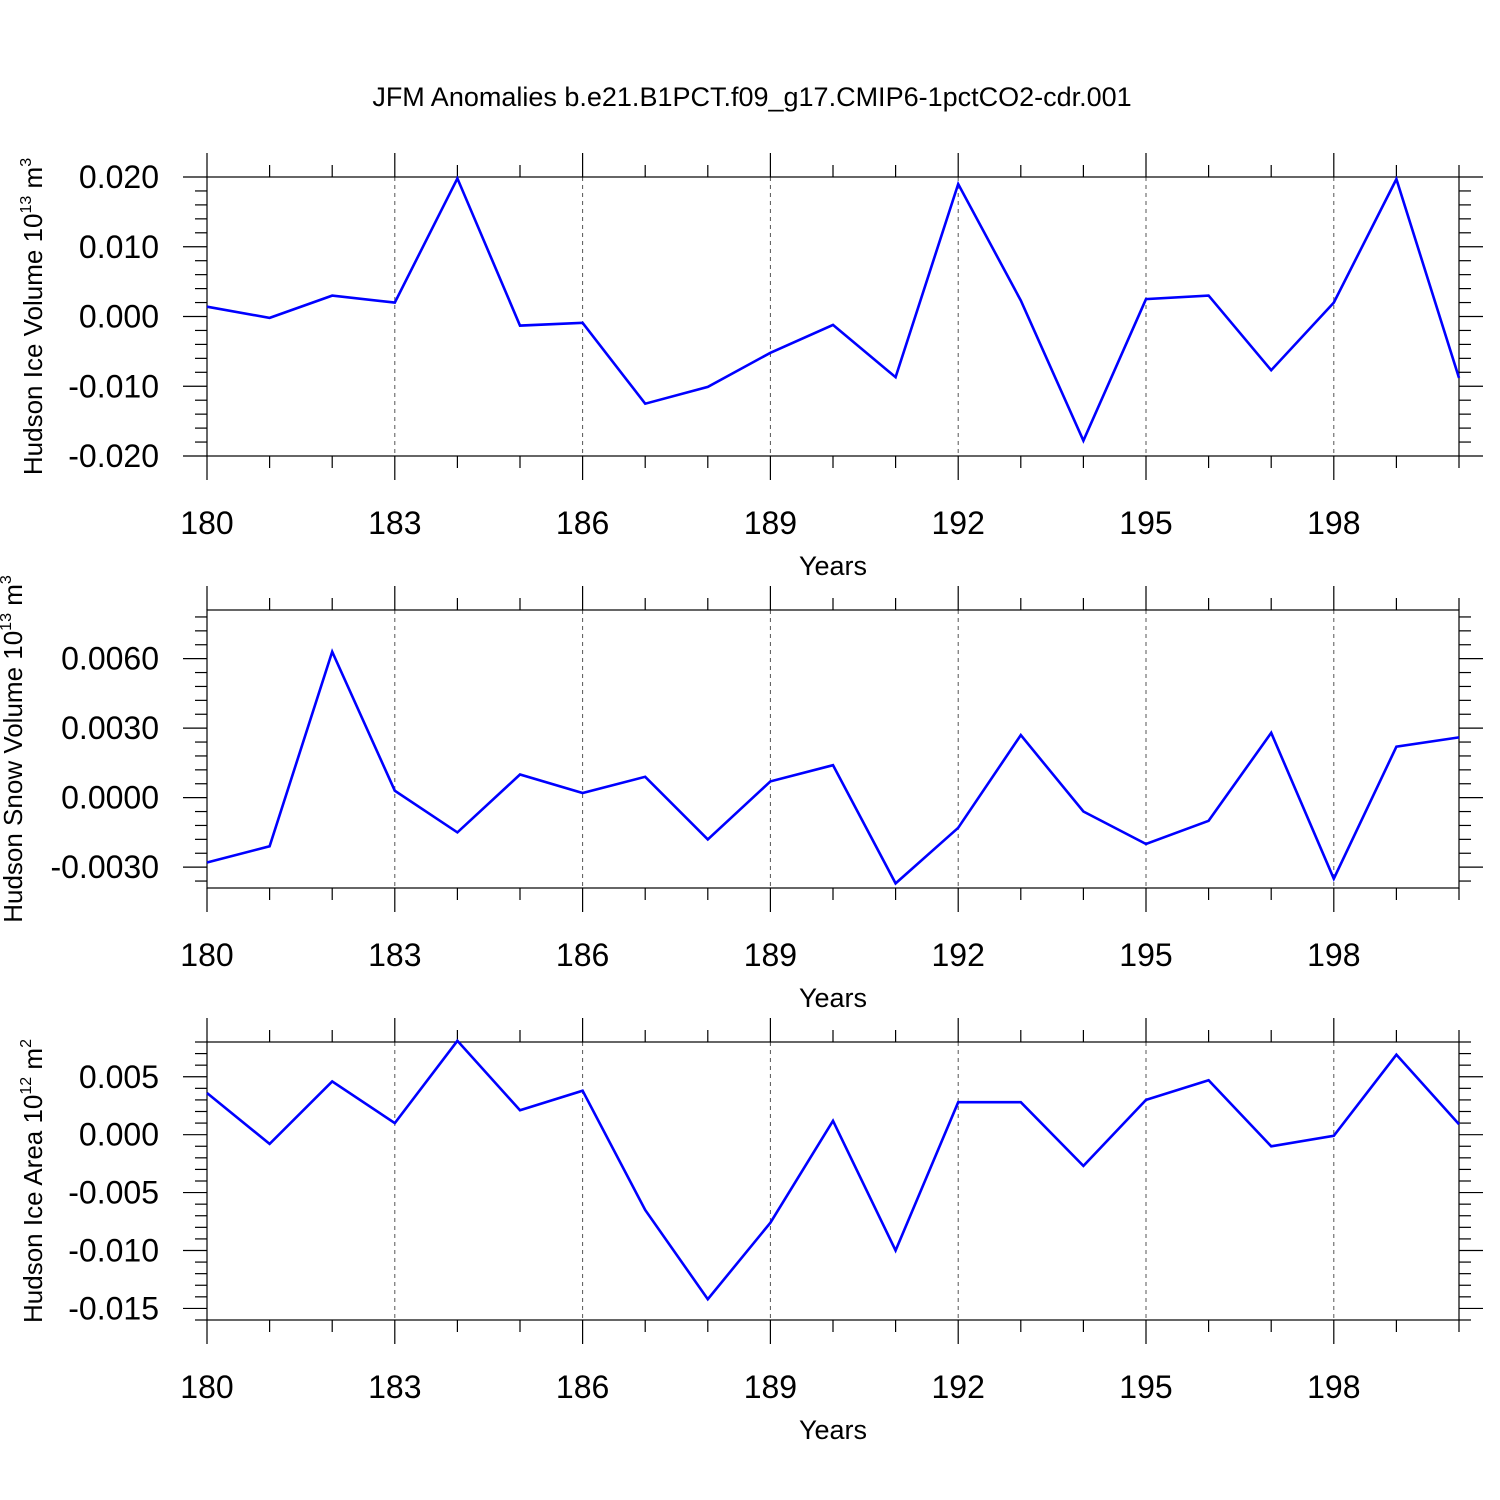 This screenshot has height=1500, width=1500. I want to click on y-axis-title: Hudson Snow Volume 1013 m3, so click(14, 749).